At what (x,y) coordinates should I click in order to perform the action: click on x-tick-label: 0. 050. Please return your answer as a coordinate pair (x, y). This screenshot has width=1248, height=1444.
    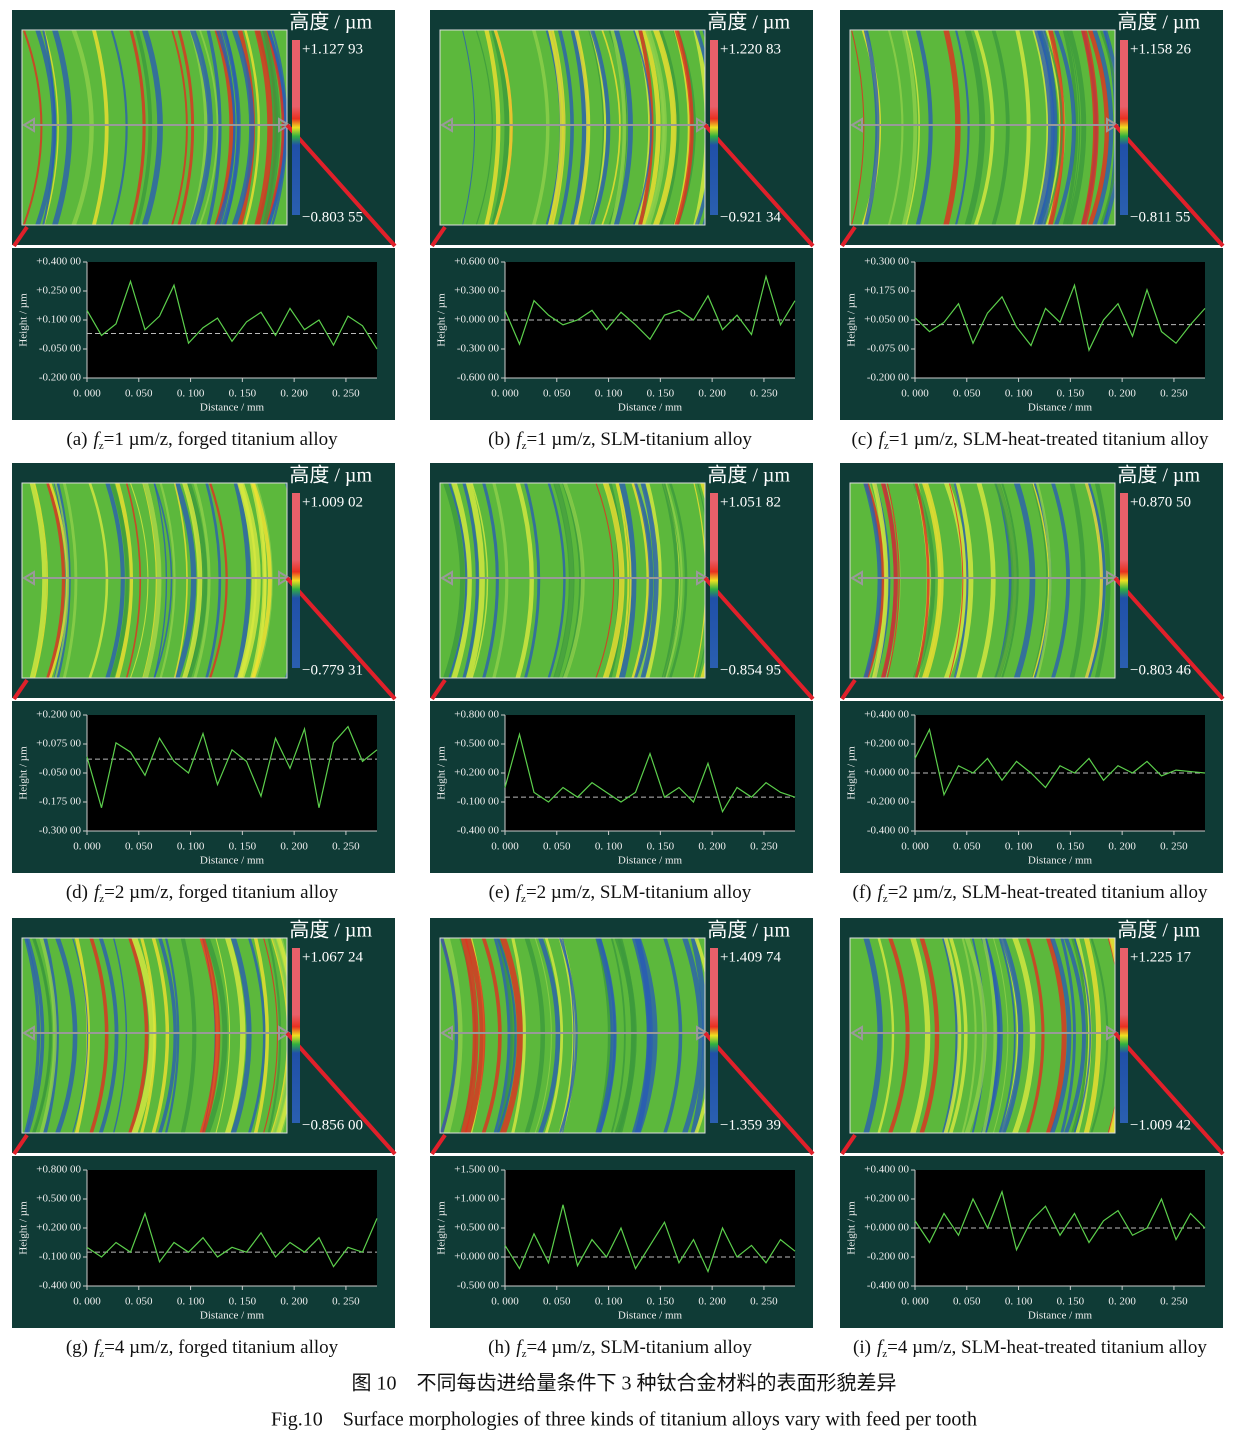
    Looking at the image, I should click on (139, 847).